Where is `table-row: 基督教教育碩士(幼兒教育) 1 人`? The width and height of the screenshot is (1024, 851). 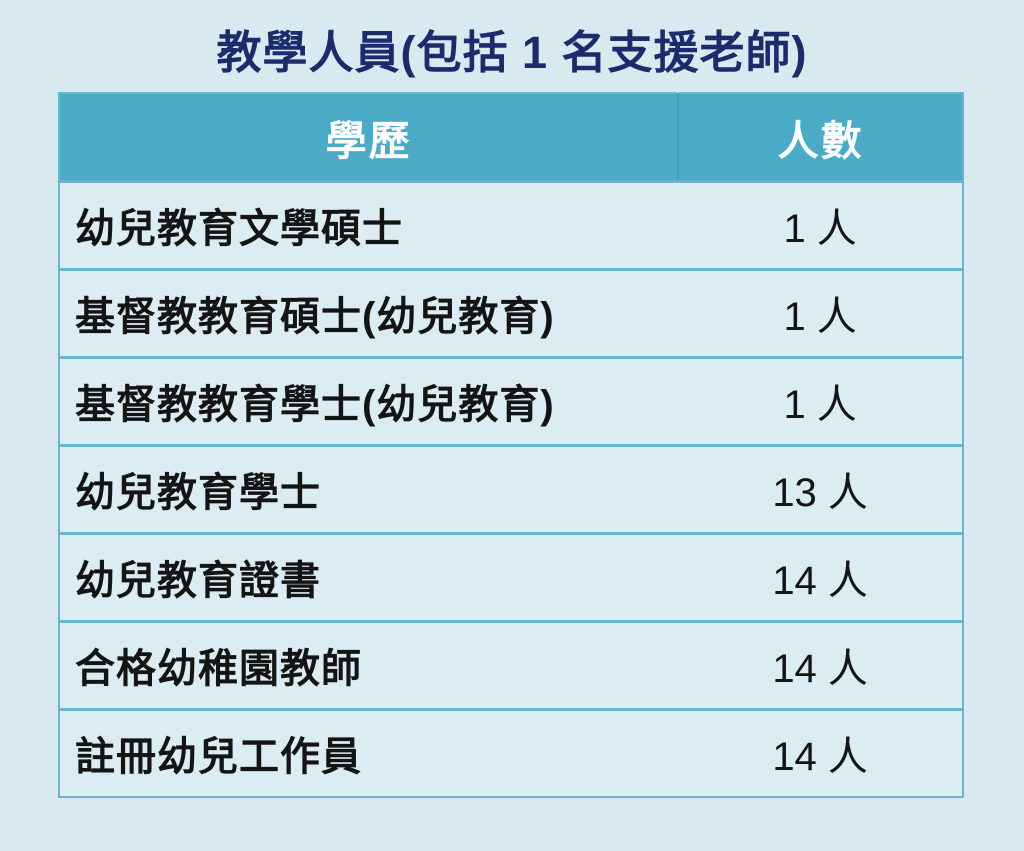
table-row: 基督教教育碩士(幼兒教育) 1 人 is located at coordinates (511, 312).